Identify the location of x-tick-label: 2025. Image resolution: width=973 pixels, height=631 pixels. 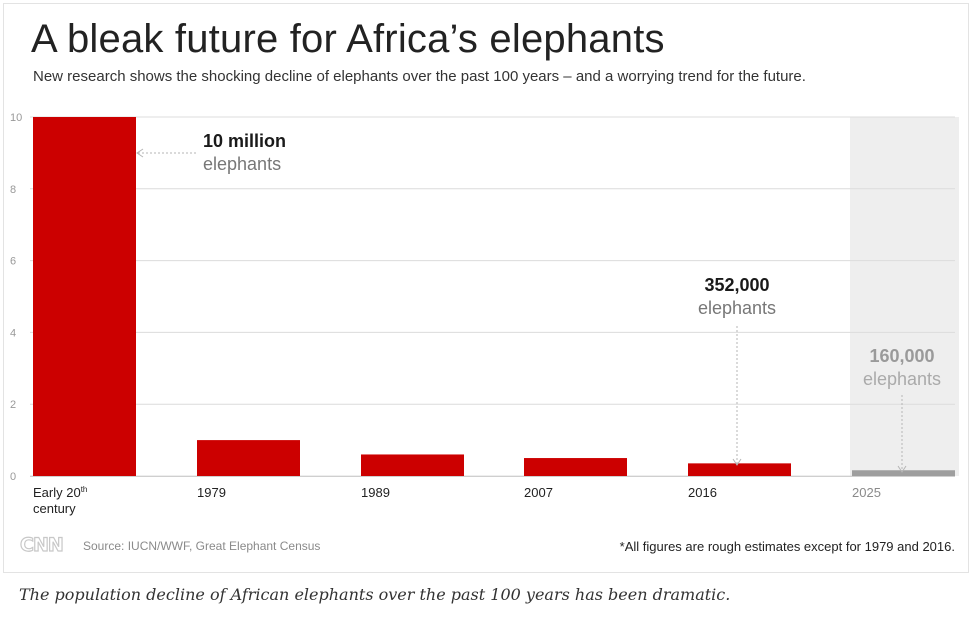
(866, 492).